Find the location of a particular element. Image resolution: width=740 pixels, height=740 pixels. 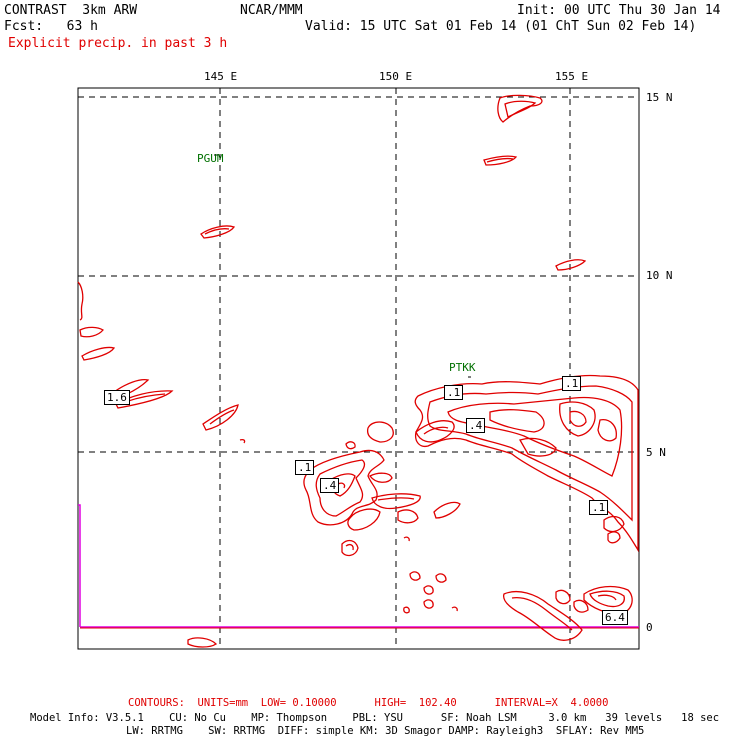

model-title: CONTRAST 3km ARW is located at coordinates (71, 10).